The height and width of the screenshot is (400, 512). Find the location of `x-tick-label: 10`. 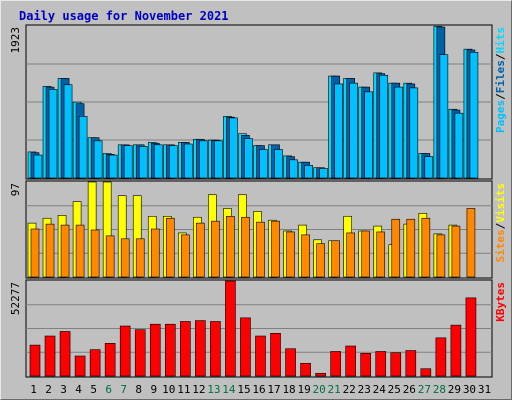

x-tick-label: 10 is located at coordinates (168, 389).